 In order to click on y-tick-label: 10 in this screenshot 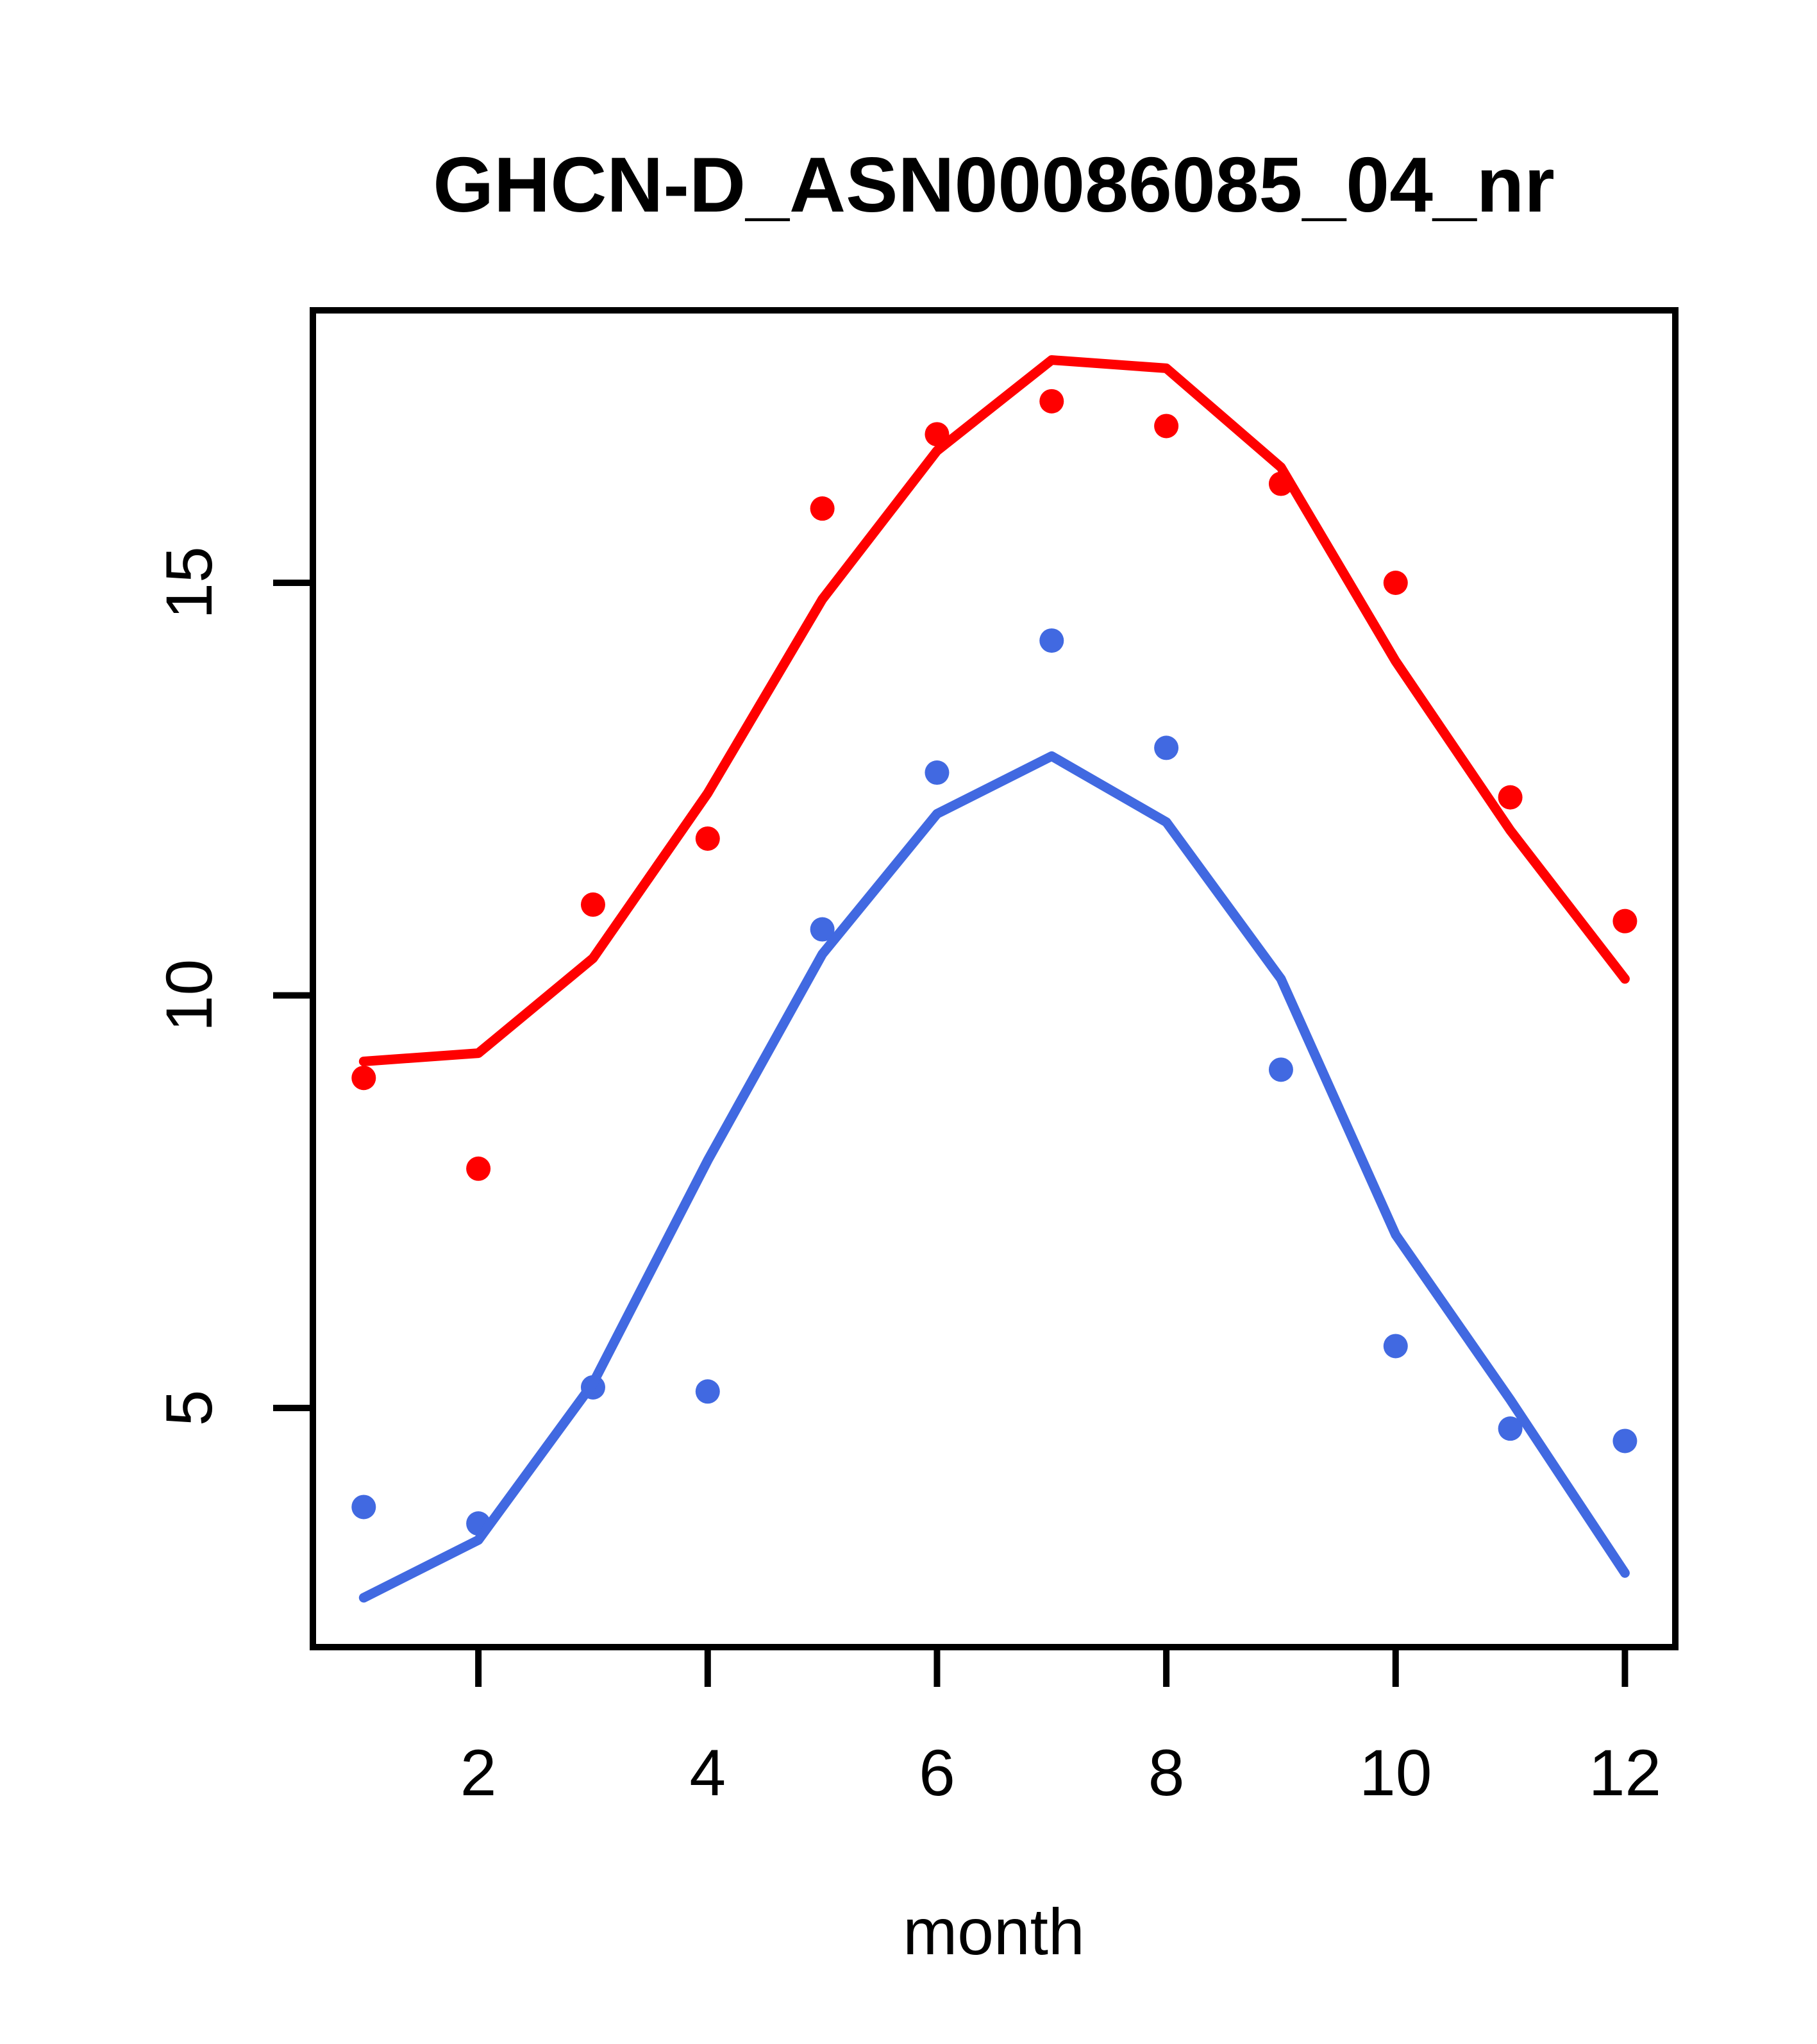, I will do `click(189, 995)`.